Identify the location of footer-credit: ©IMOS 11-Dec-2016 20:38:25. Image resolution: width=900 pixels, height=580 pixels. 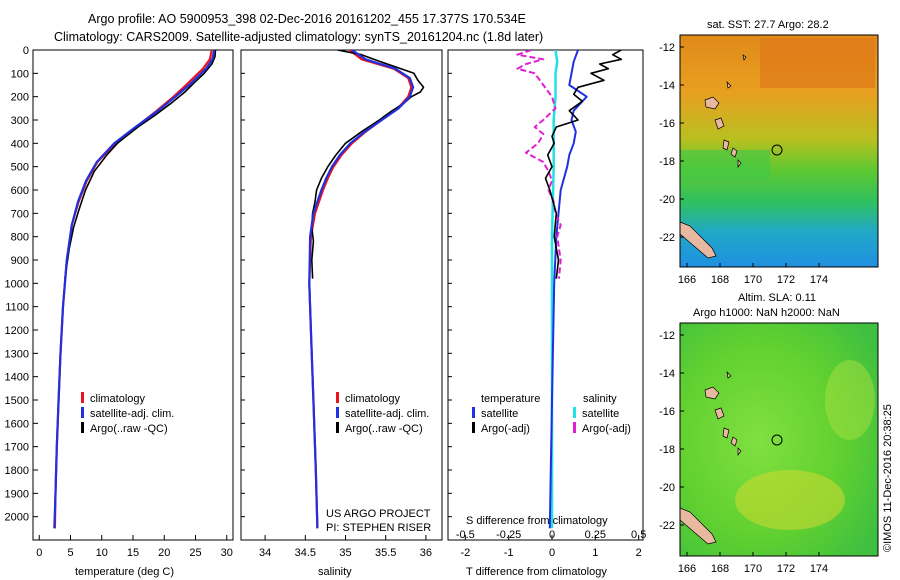
(888, 478).